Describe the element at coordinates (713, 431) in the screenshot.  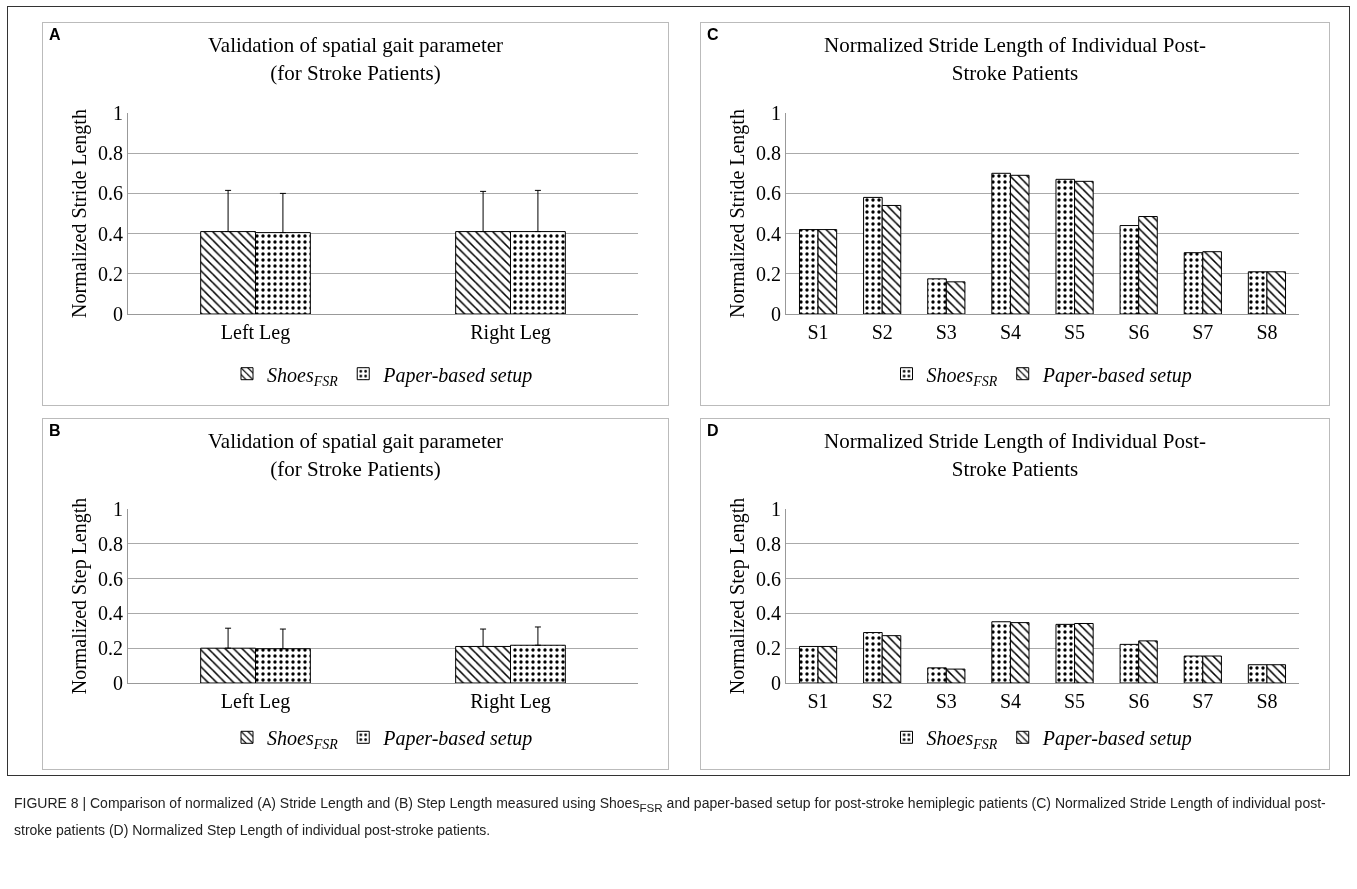
I see `text: D` at that location.